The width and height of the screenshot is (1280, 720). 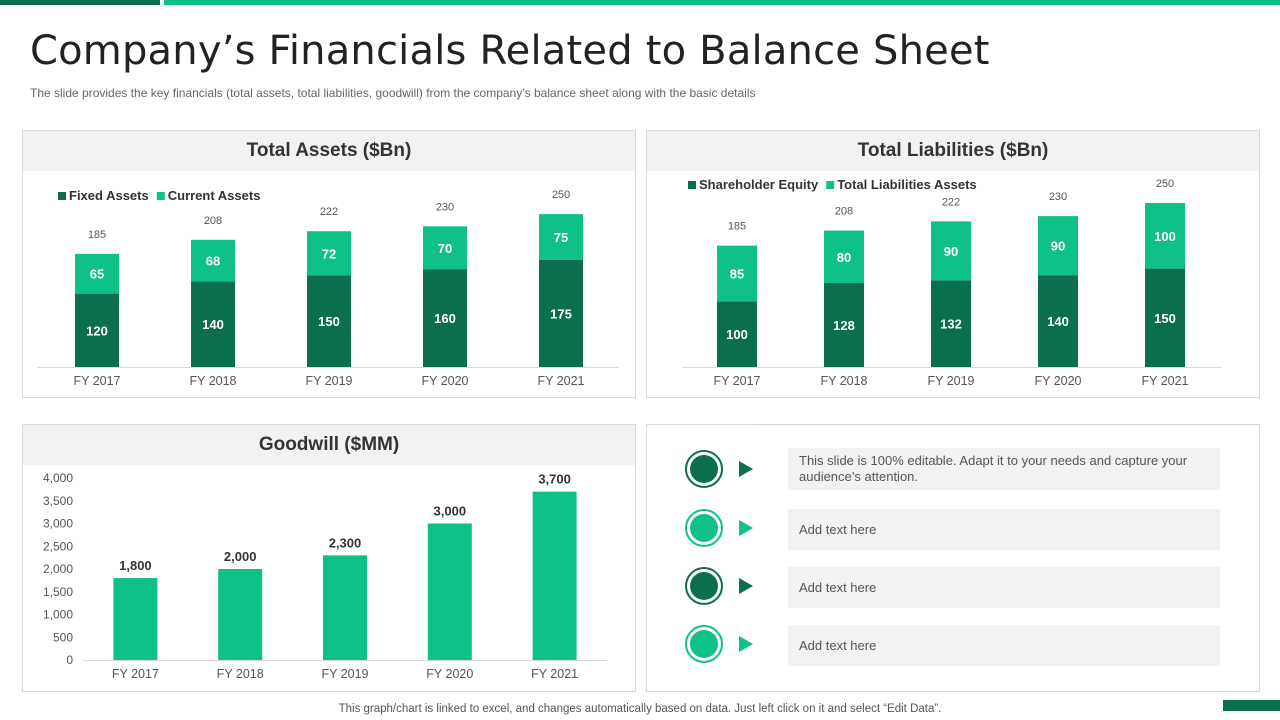 What do you see at coordinates (345, 542) in the screenshot?
I see `data-label: 2,300` at bounding box center [345, 542].